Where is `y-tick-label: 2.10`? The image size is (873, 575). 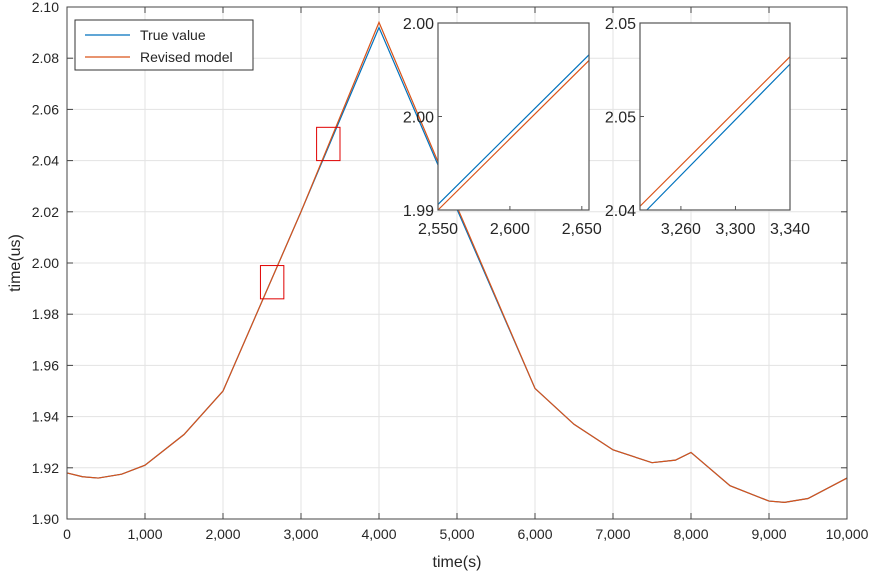 y-tick-label: 2.10 is located at coordinates (45, 7).